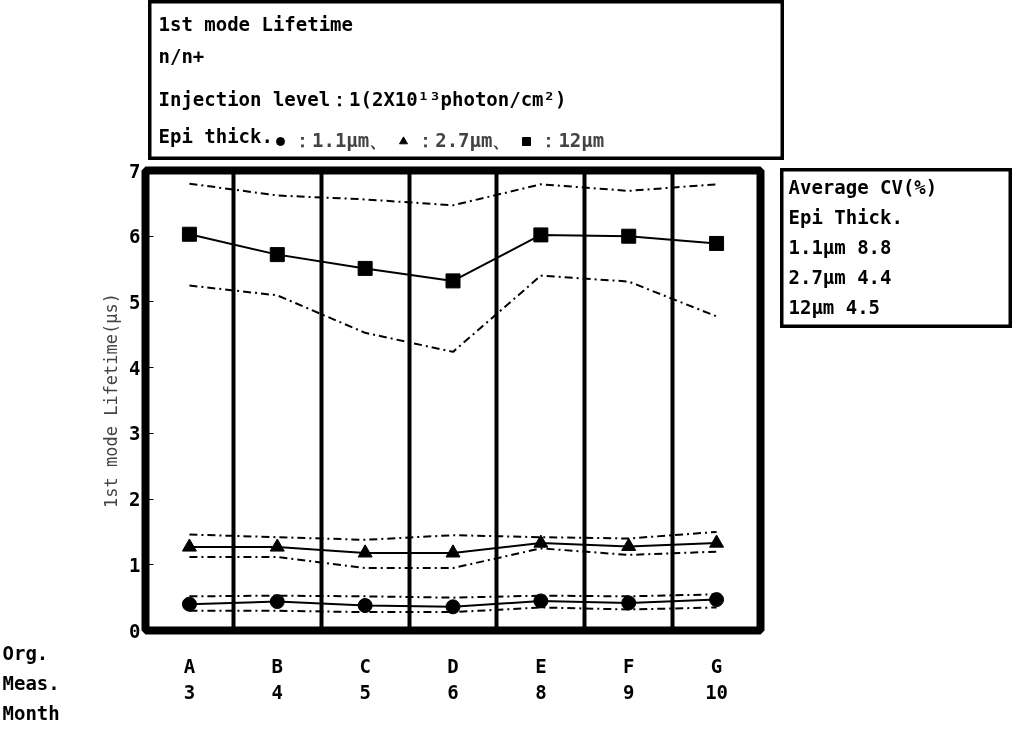  Describe the element at coordinates (572, 140) in the screenshot. I see `legend-label: ：12μm` at that location.